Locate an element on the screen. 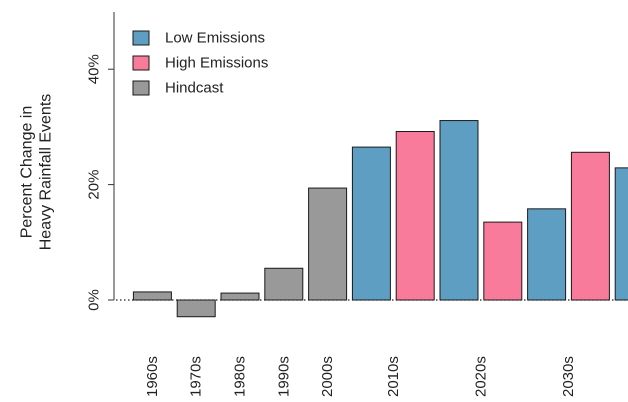 This screenshot has height=402, width=628. x-category-label: 2000s is located at coordinates (327, 376).